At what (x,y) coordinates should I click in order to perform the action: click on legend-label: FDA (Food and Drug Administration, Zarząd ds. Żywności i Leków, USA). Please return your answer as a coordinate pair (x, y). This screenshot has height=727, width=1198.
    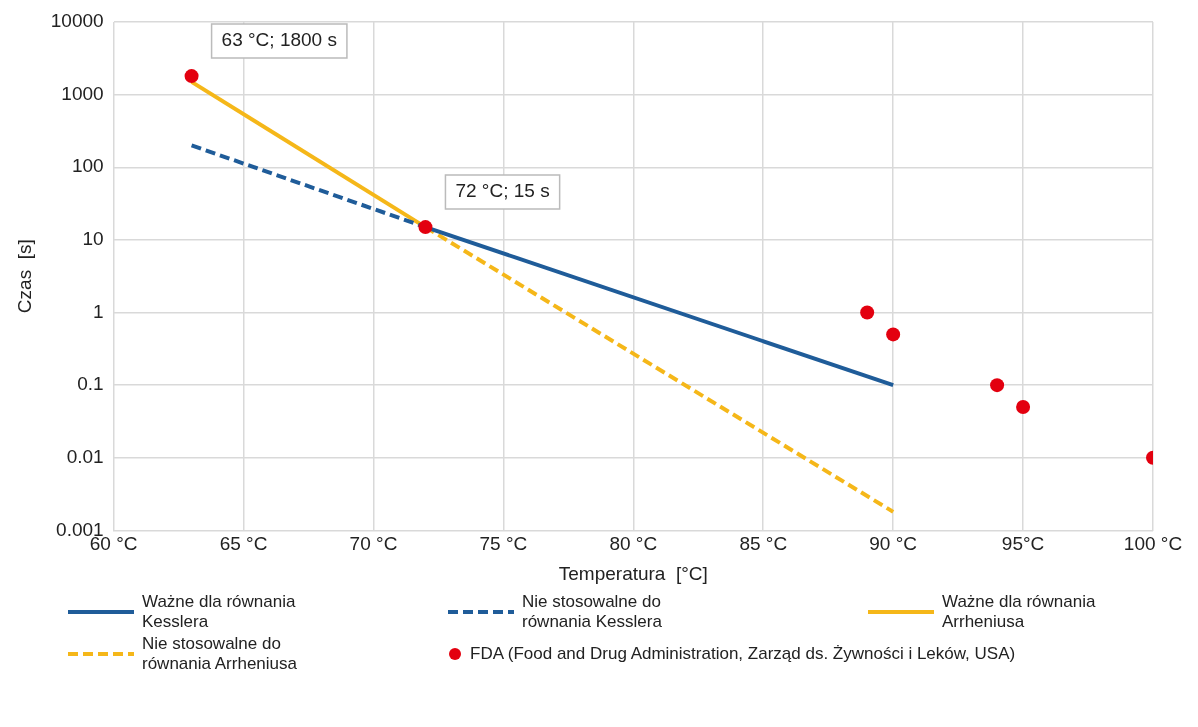
    Looking at the image, I should click on (743, 654).